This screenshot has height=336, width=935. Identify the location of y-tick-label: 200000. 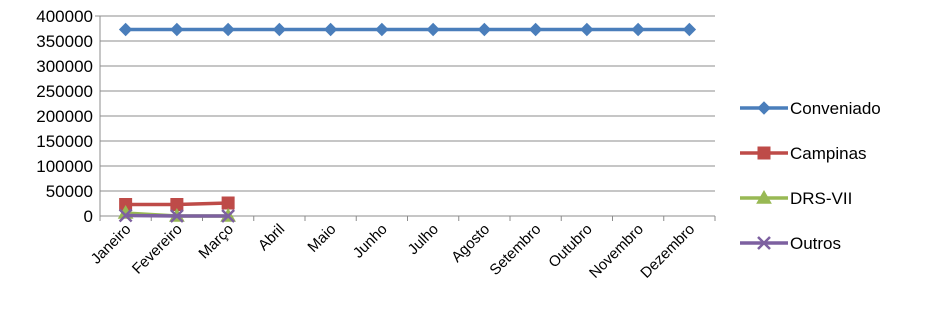
(64, 116).